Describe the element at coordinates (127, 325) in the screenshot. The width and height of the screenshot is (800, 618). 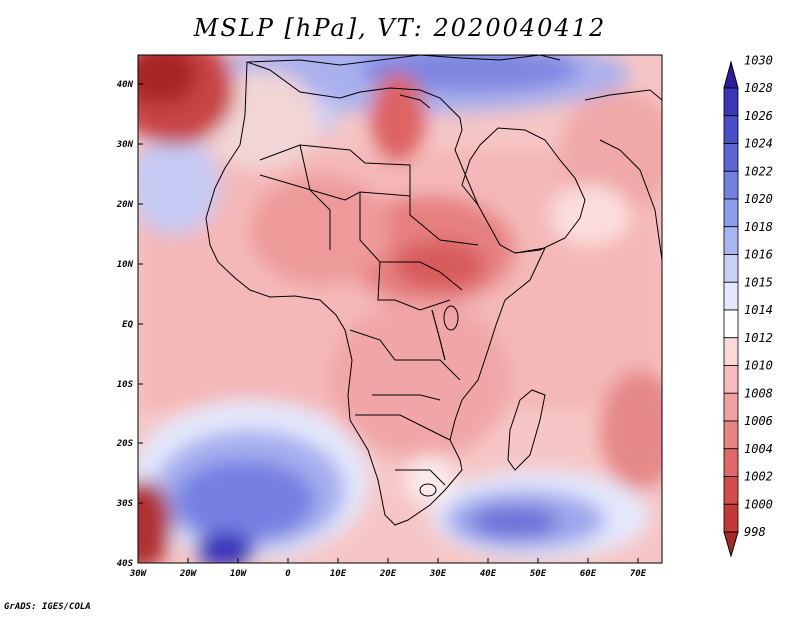
I see `lat-label: EQ` at that location.